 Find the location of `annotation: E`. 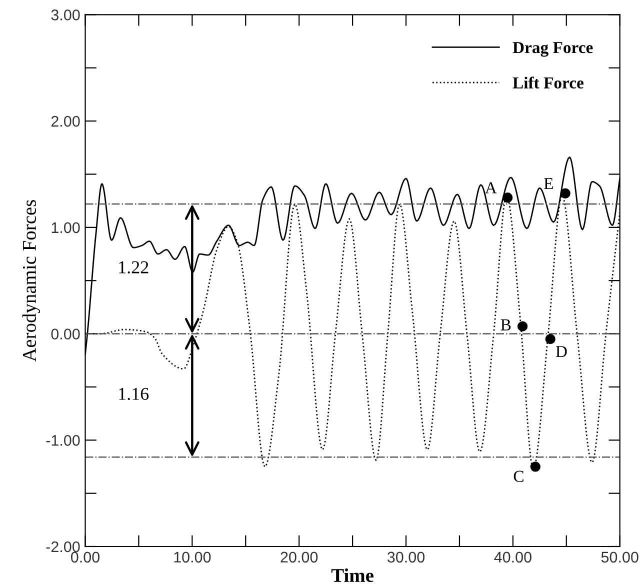

annotation: E is located at coordinates (548, 184).